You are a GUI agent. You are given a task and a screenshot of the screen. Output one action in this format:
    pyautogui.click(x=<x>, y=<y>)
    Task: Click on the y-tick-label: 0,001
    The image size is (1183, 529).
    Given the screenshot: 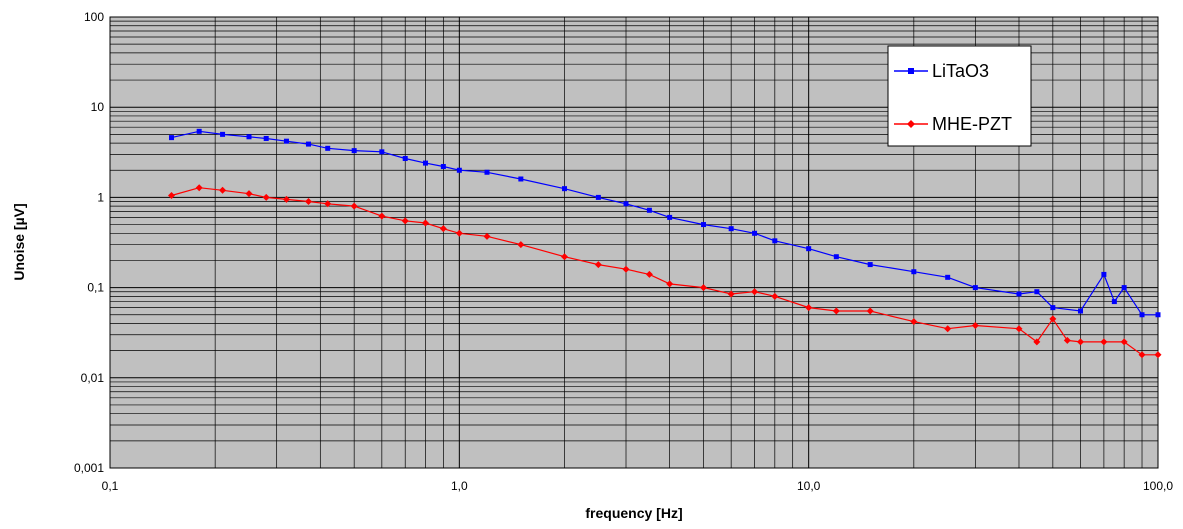 What is the action you would take?
    pyautogui.click(x=89, y=468)
    